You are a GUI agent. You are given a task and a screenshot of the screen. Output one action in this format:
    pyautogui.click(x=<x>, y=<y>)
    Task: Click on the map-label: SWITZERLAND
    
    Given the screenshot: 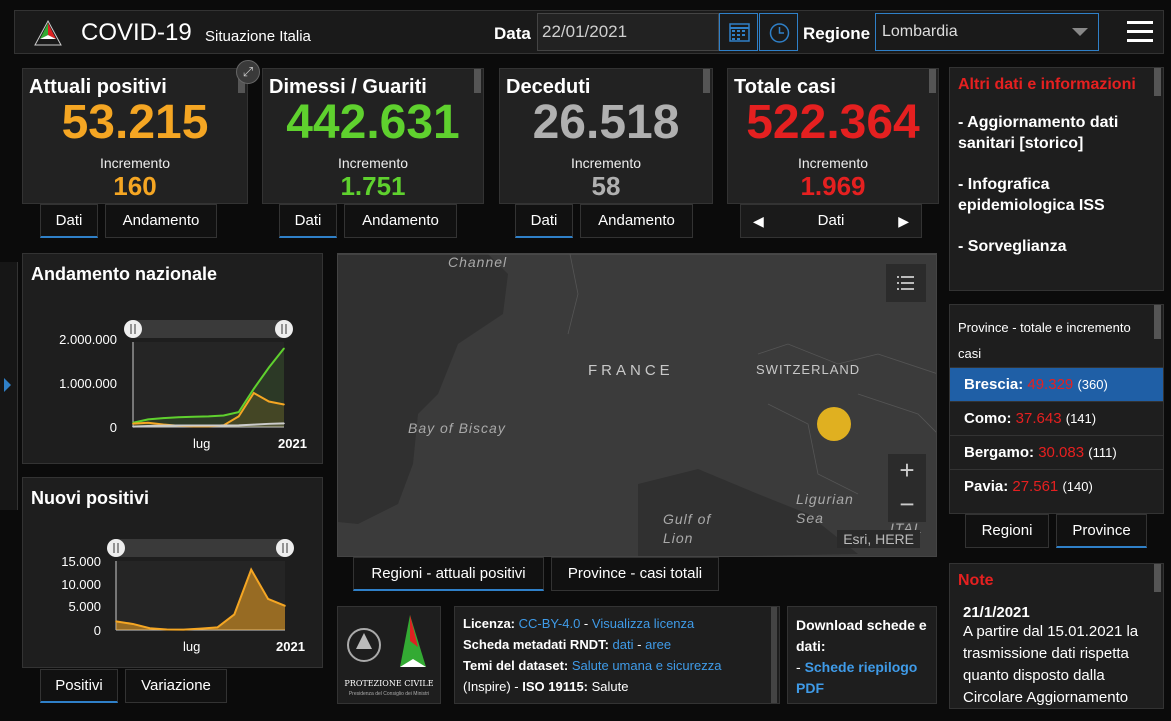 What is the action you would take?
    pyautogui.click(x=808, y=369)
    